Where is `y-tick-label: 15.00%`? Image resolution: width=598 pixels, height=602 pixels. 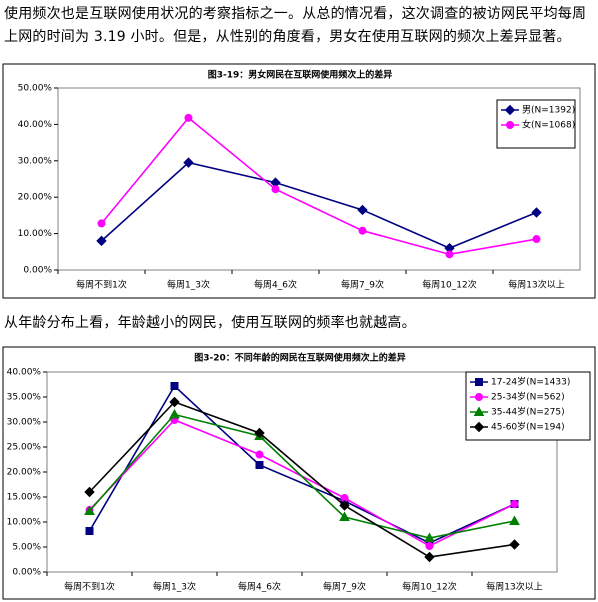 y-tick-label: 15.00% is located at coordinates (24, 498).